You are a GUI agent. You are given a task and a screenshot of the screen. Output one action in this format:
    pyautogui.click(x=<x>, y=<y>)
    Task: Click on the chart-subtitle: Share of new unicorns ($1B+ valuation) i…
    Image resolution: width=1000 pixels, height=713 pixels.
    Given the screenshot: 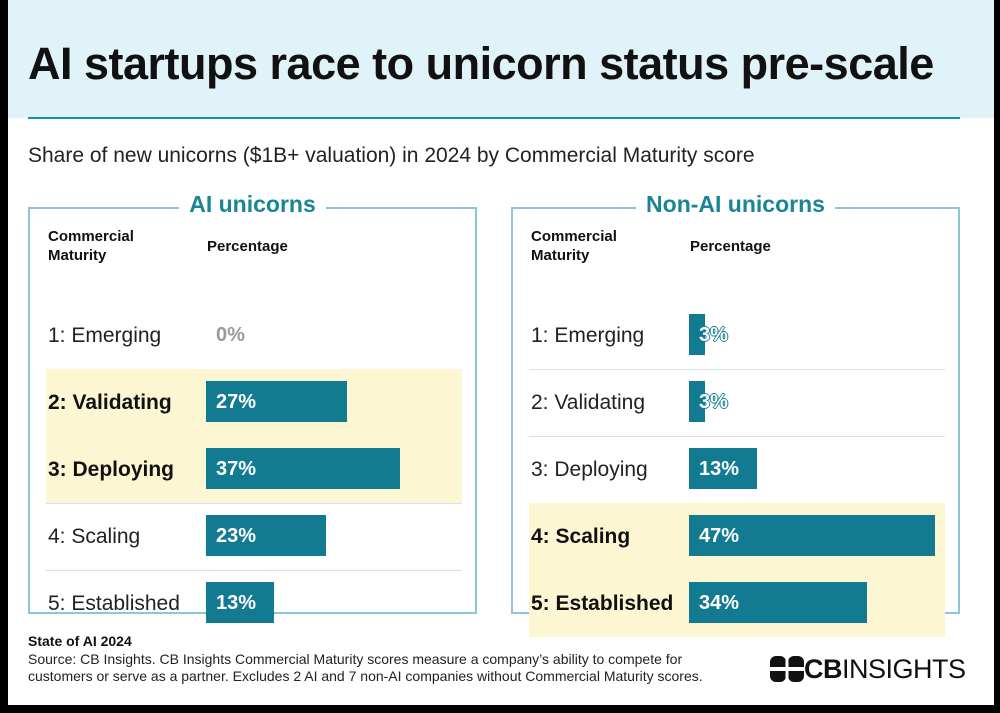 What is the action you would take?
    pyautogui.click(x=391, y=155)
    